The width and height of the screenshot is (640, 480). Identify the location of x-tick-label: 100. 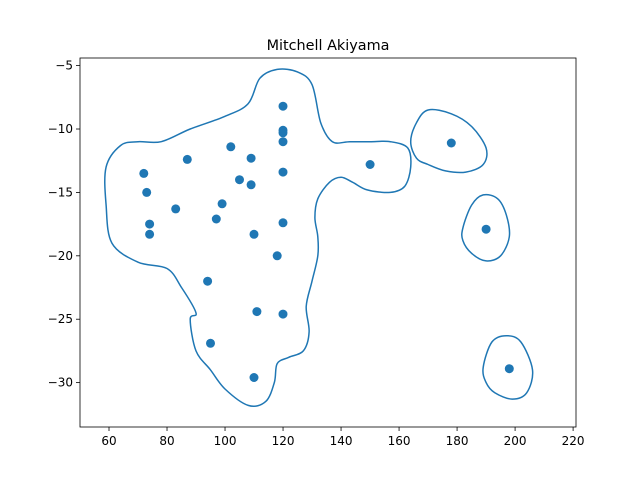
(225, 441).